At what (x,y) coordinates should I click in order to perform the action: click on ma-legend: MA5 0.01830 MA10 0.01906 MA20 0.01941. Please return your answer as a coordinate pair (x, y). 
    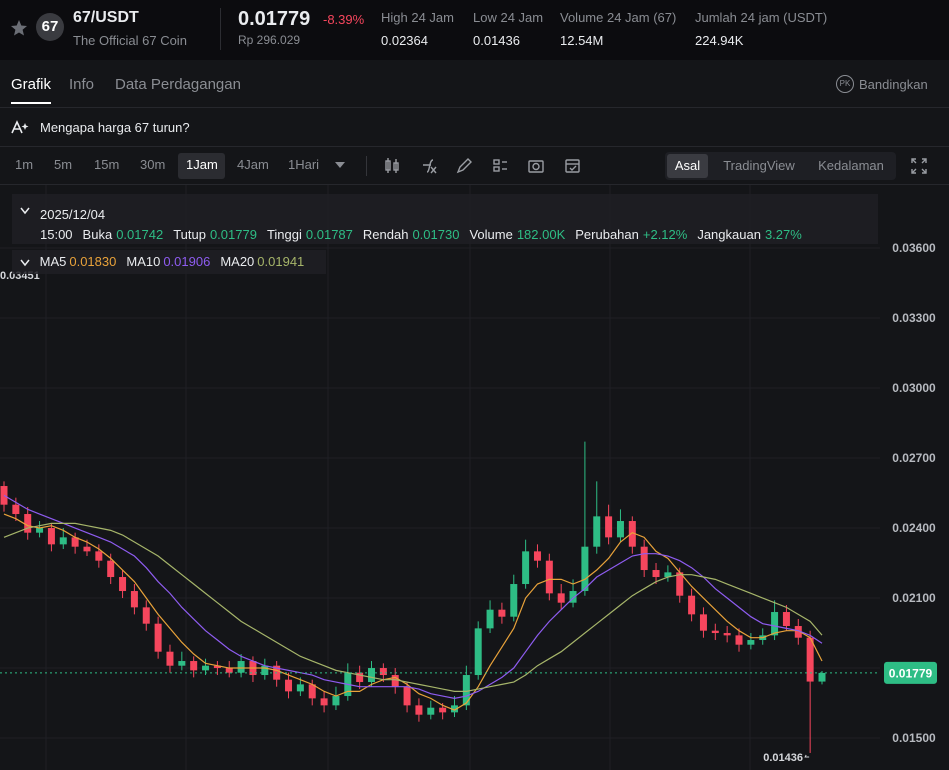
    Looking at the image, I should click on (169, 262).